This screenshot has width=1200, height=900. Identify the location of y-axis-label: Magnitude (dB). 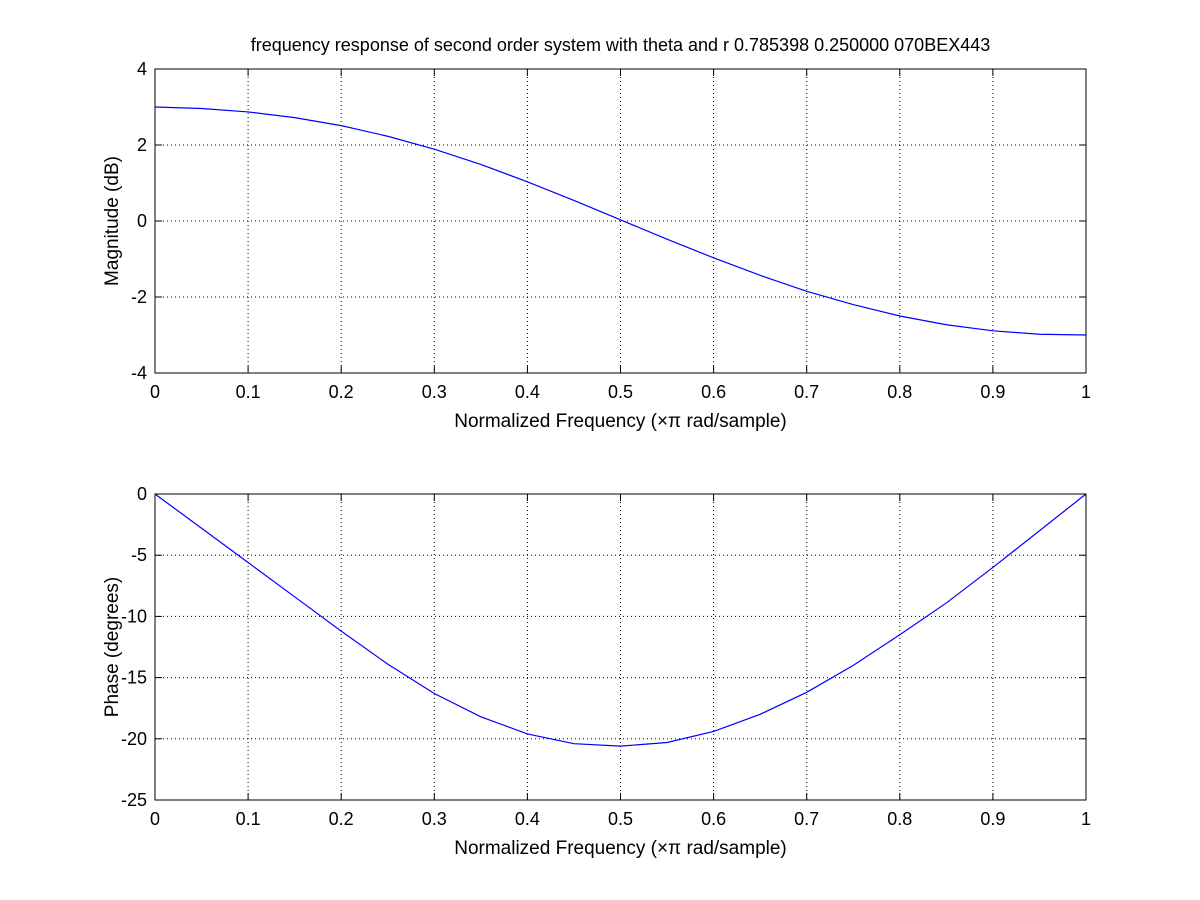
(112, 221).